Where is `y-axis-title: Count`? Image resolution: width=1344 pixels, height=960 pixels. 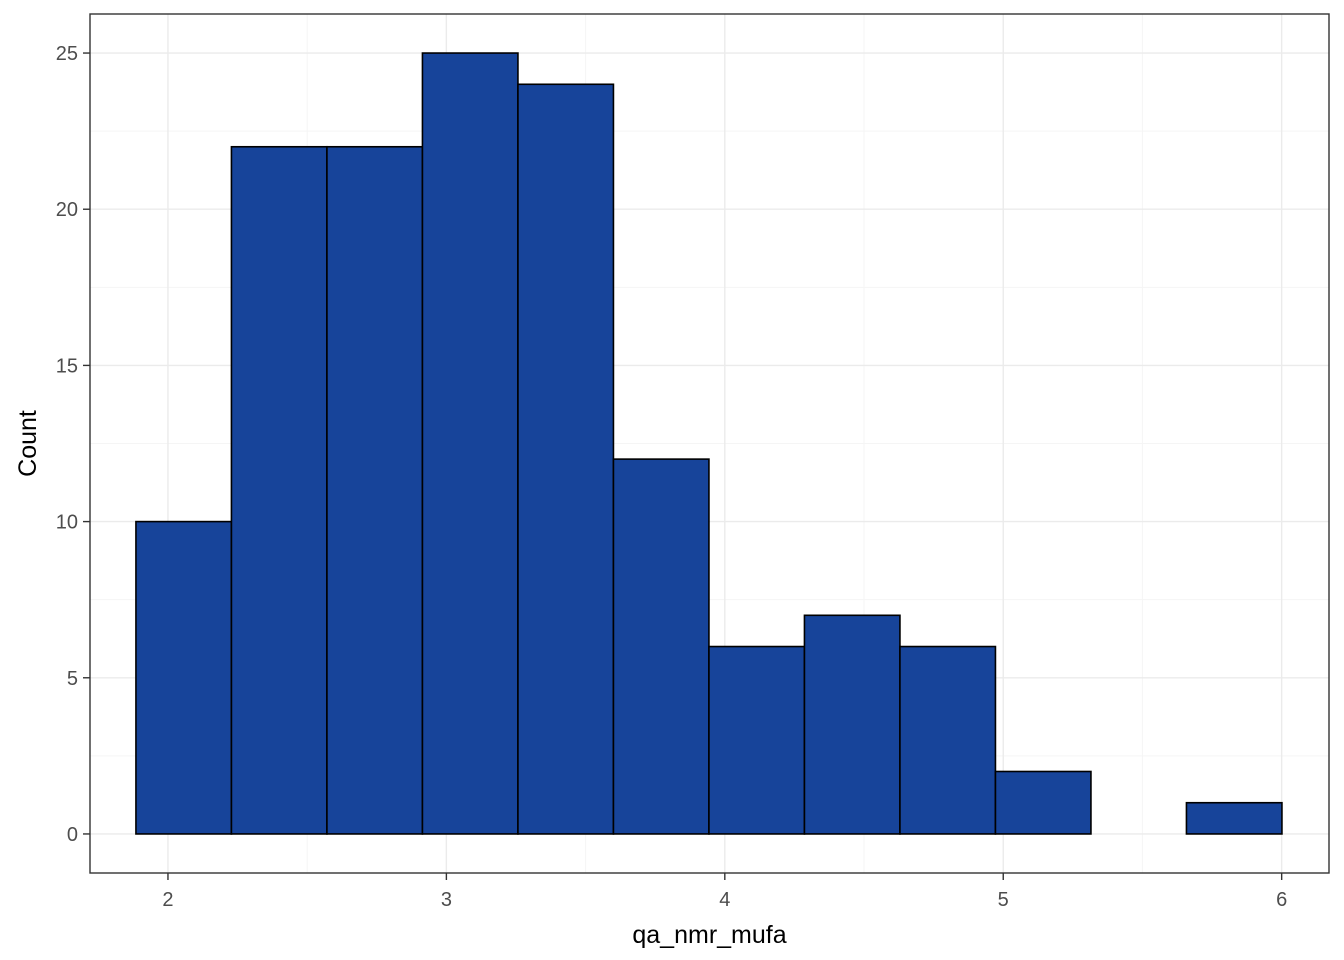 y-axis-title: Count is located at coordinates (28, 443).